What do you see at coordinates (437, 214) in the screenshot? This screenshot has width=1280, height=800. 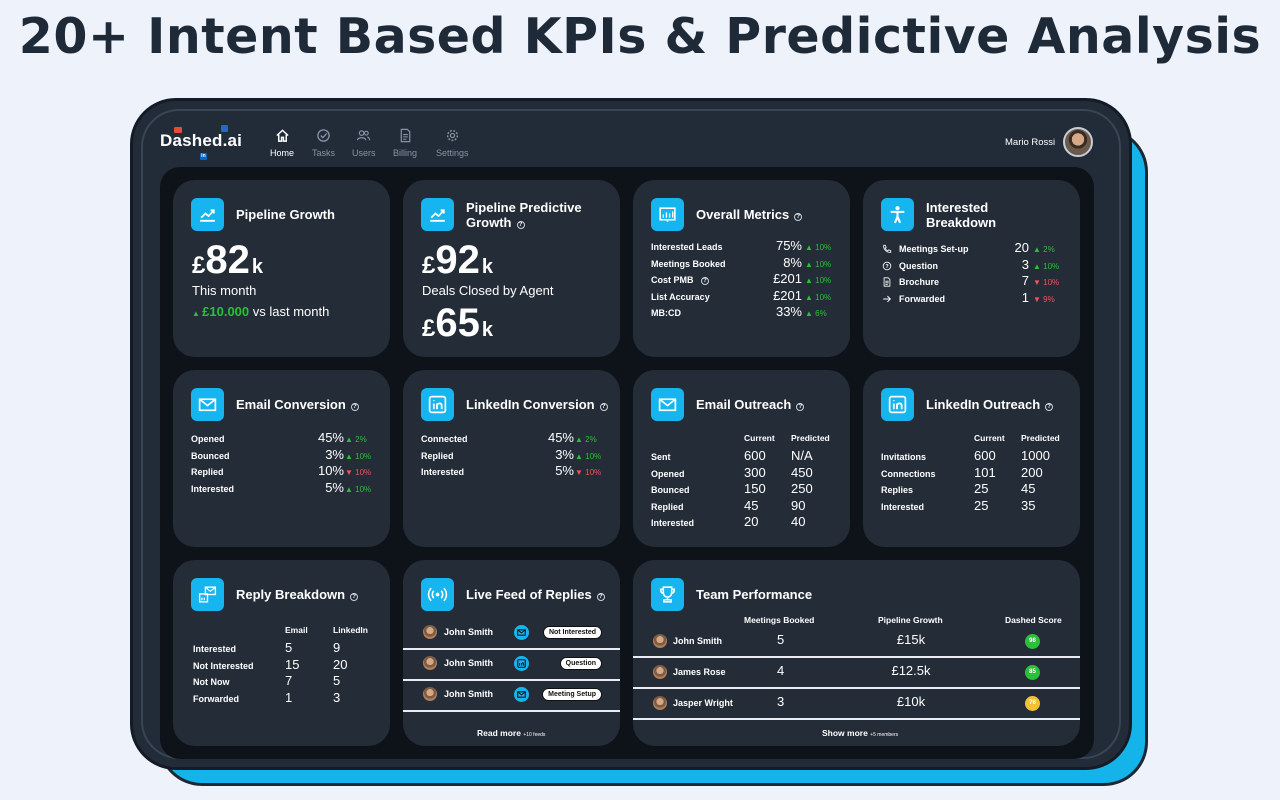 I see `trend-up-icon` at bounding box center [437, 214].